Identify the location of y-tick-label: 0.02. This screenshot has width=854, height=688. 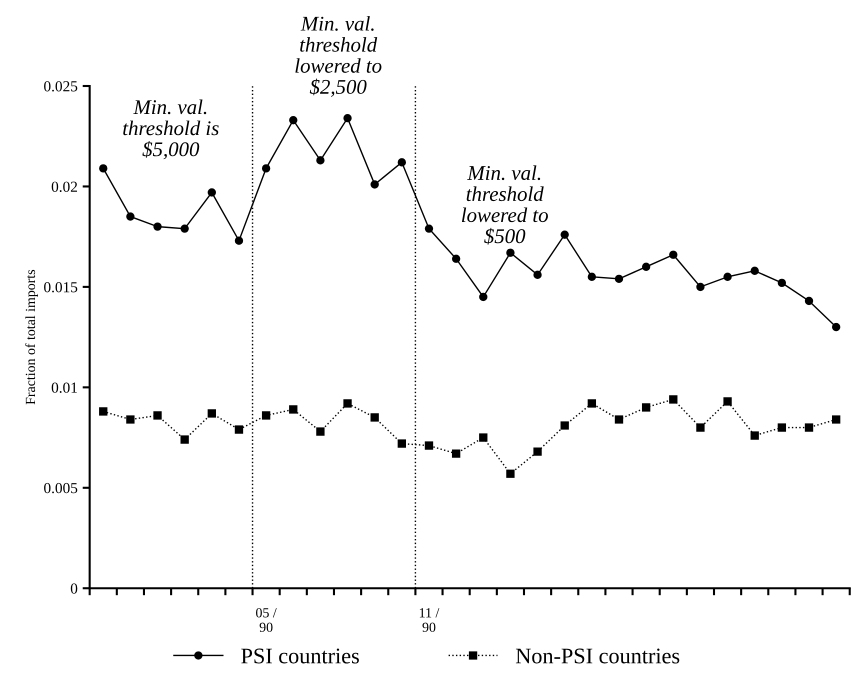
(65, 187).